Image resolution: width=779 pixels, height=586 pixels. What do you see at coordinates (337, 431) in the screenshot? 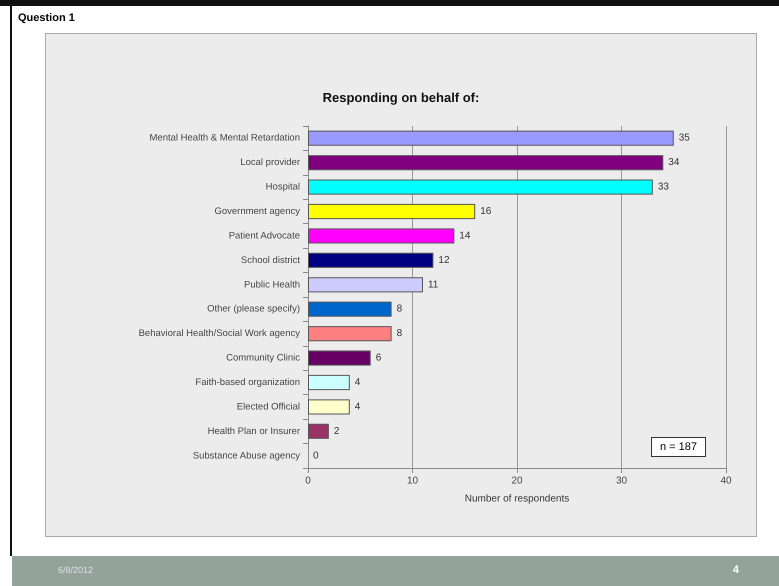
I see `data-label: 2` at bounding box center [337, 431].